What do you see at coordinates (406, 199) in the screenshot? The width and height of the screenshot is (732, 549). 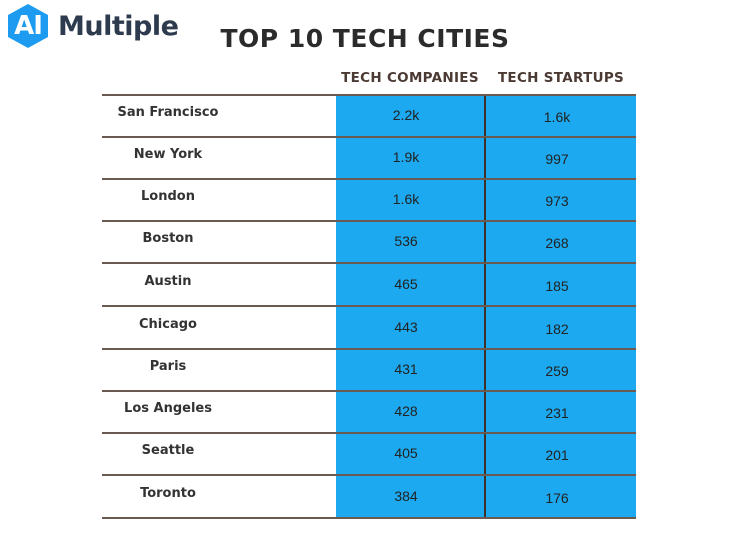 I see `tech-companies-value: 1.6k` at bounding box center [406, 199].